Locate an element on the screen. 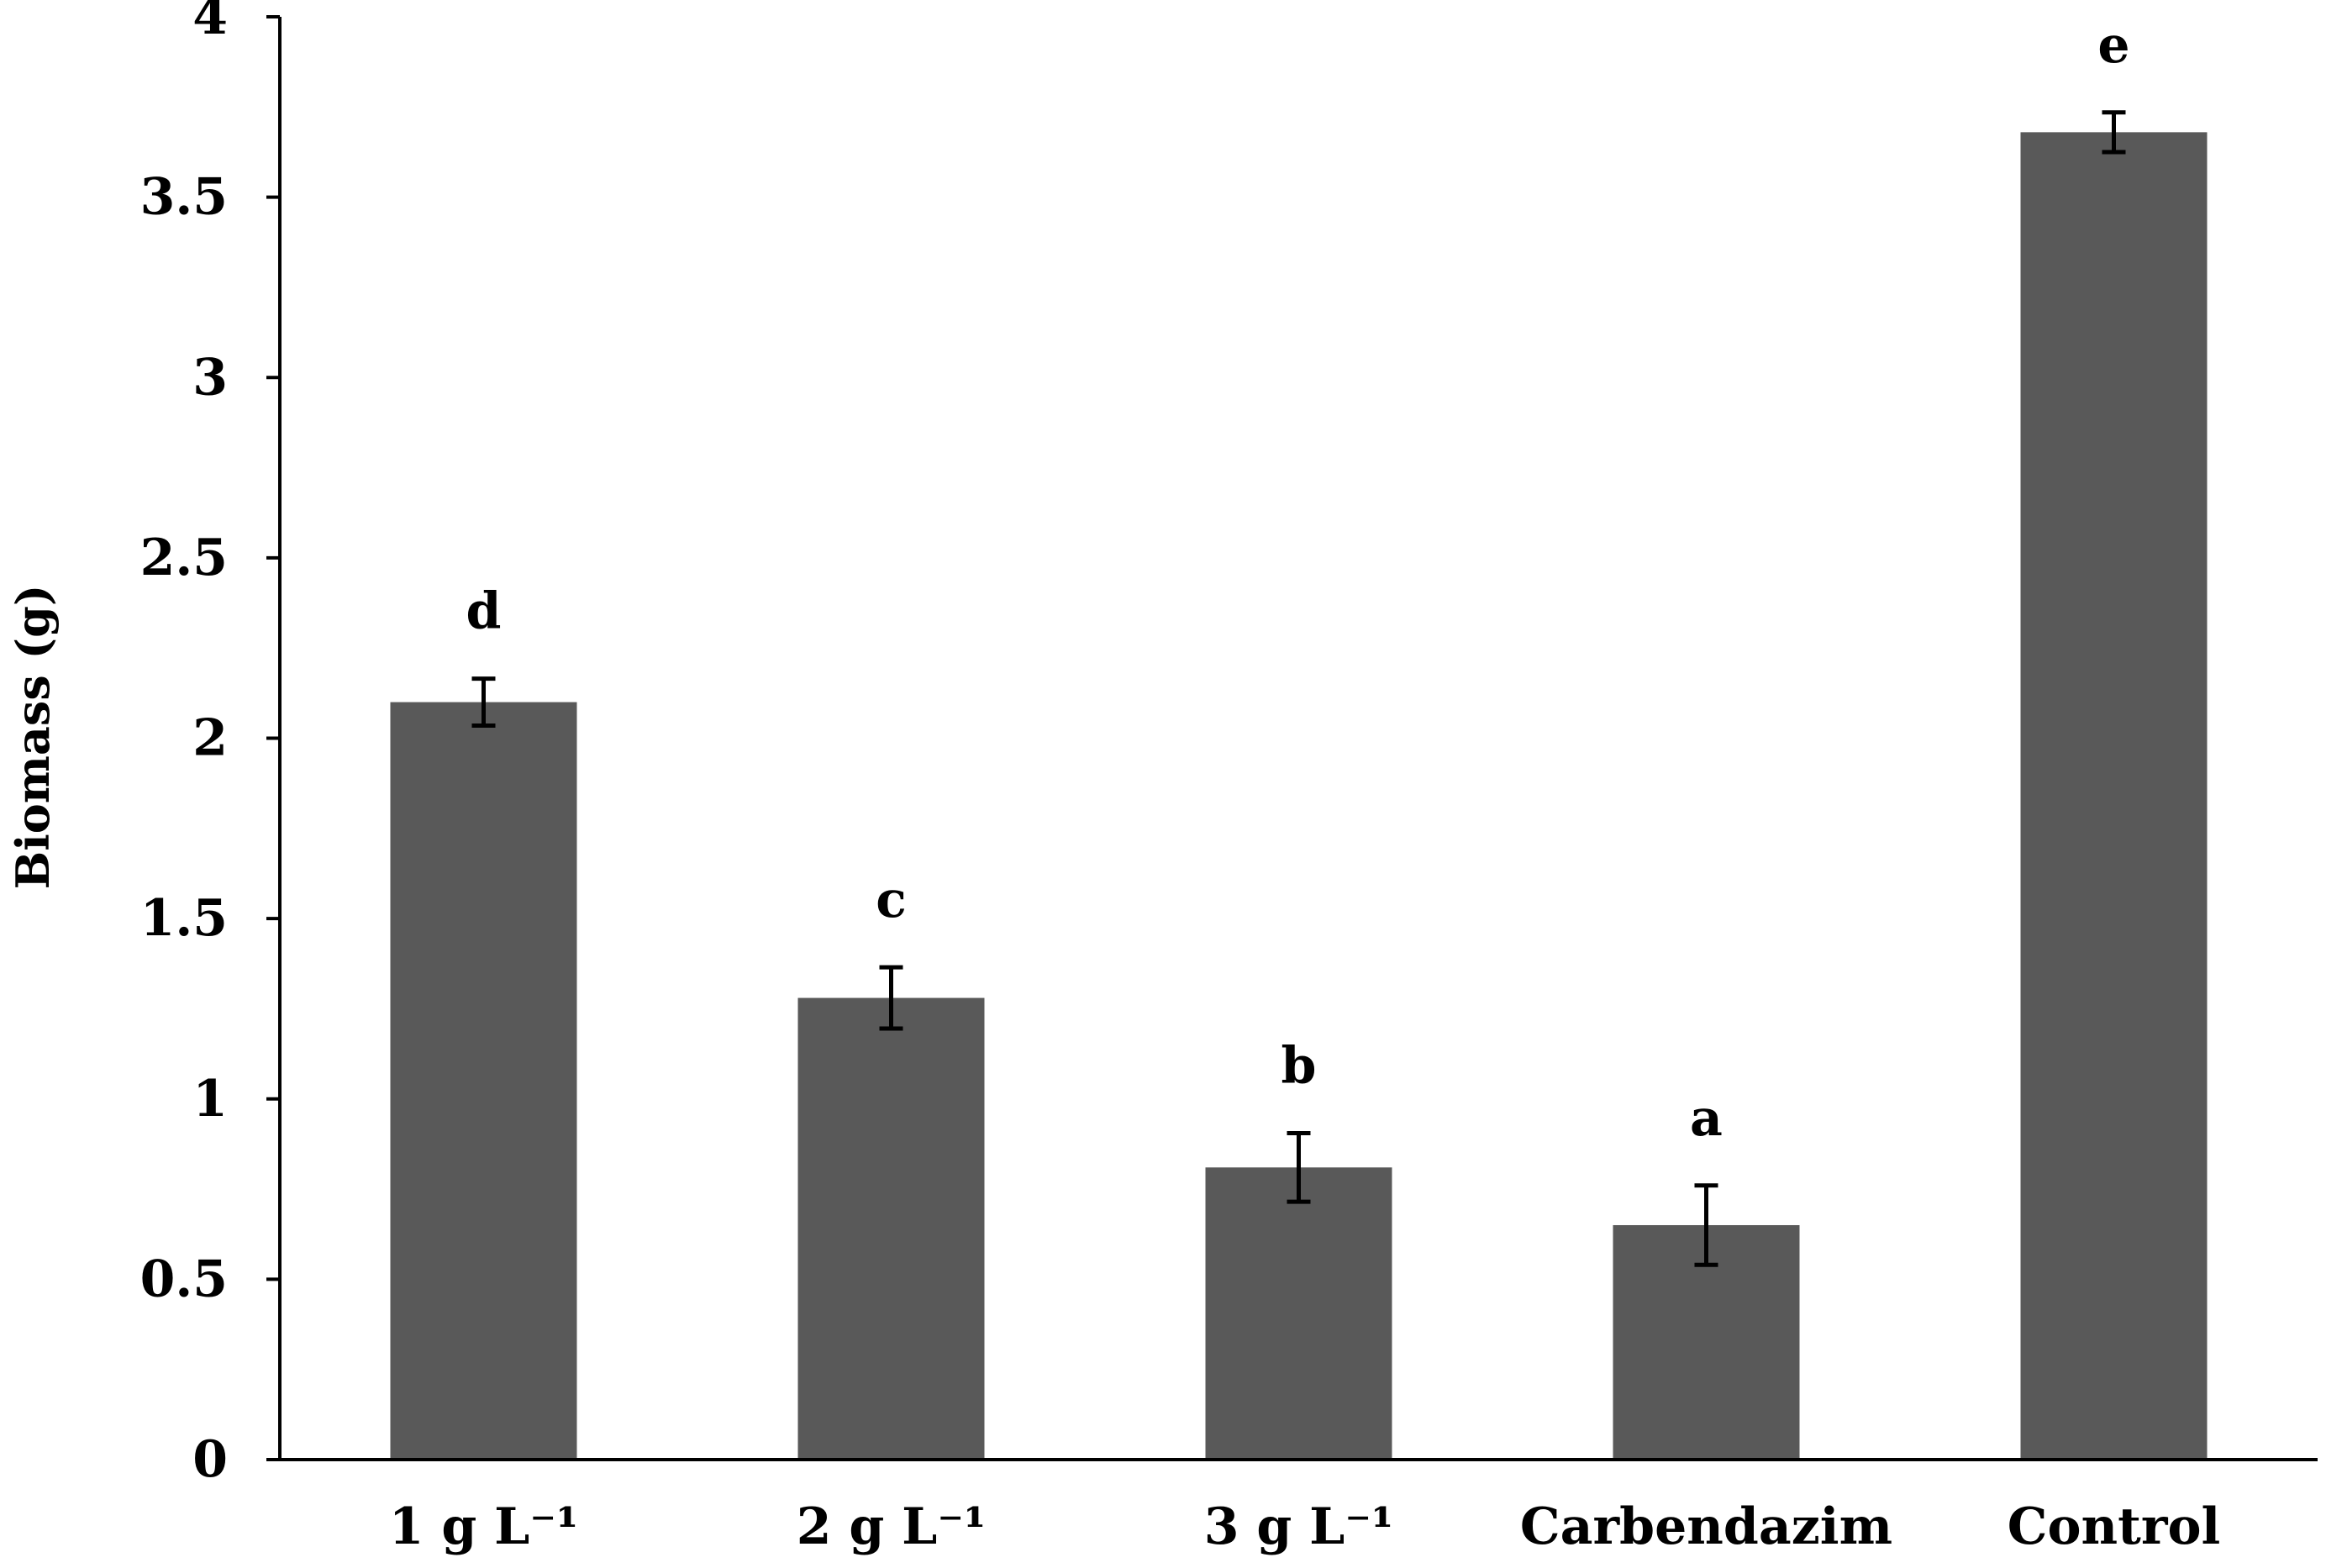  x-category-label: Control is located at coordinates (2115, 1527).